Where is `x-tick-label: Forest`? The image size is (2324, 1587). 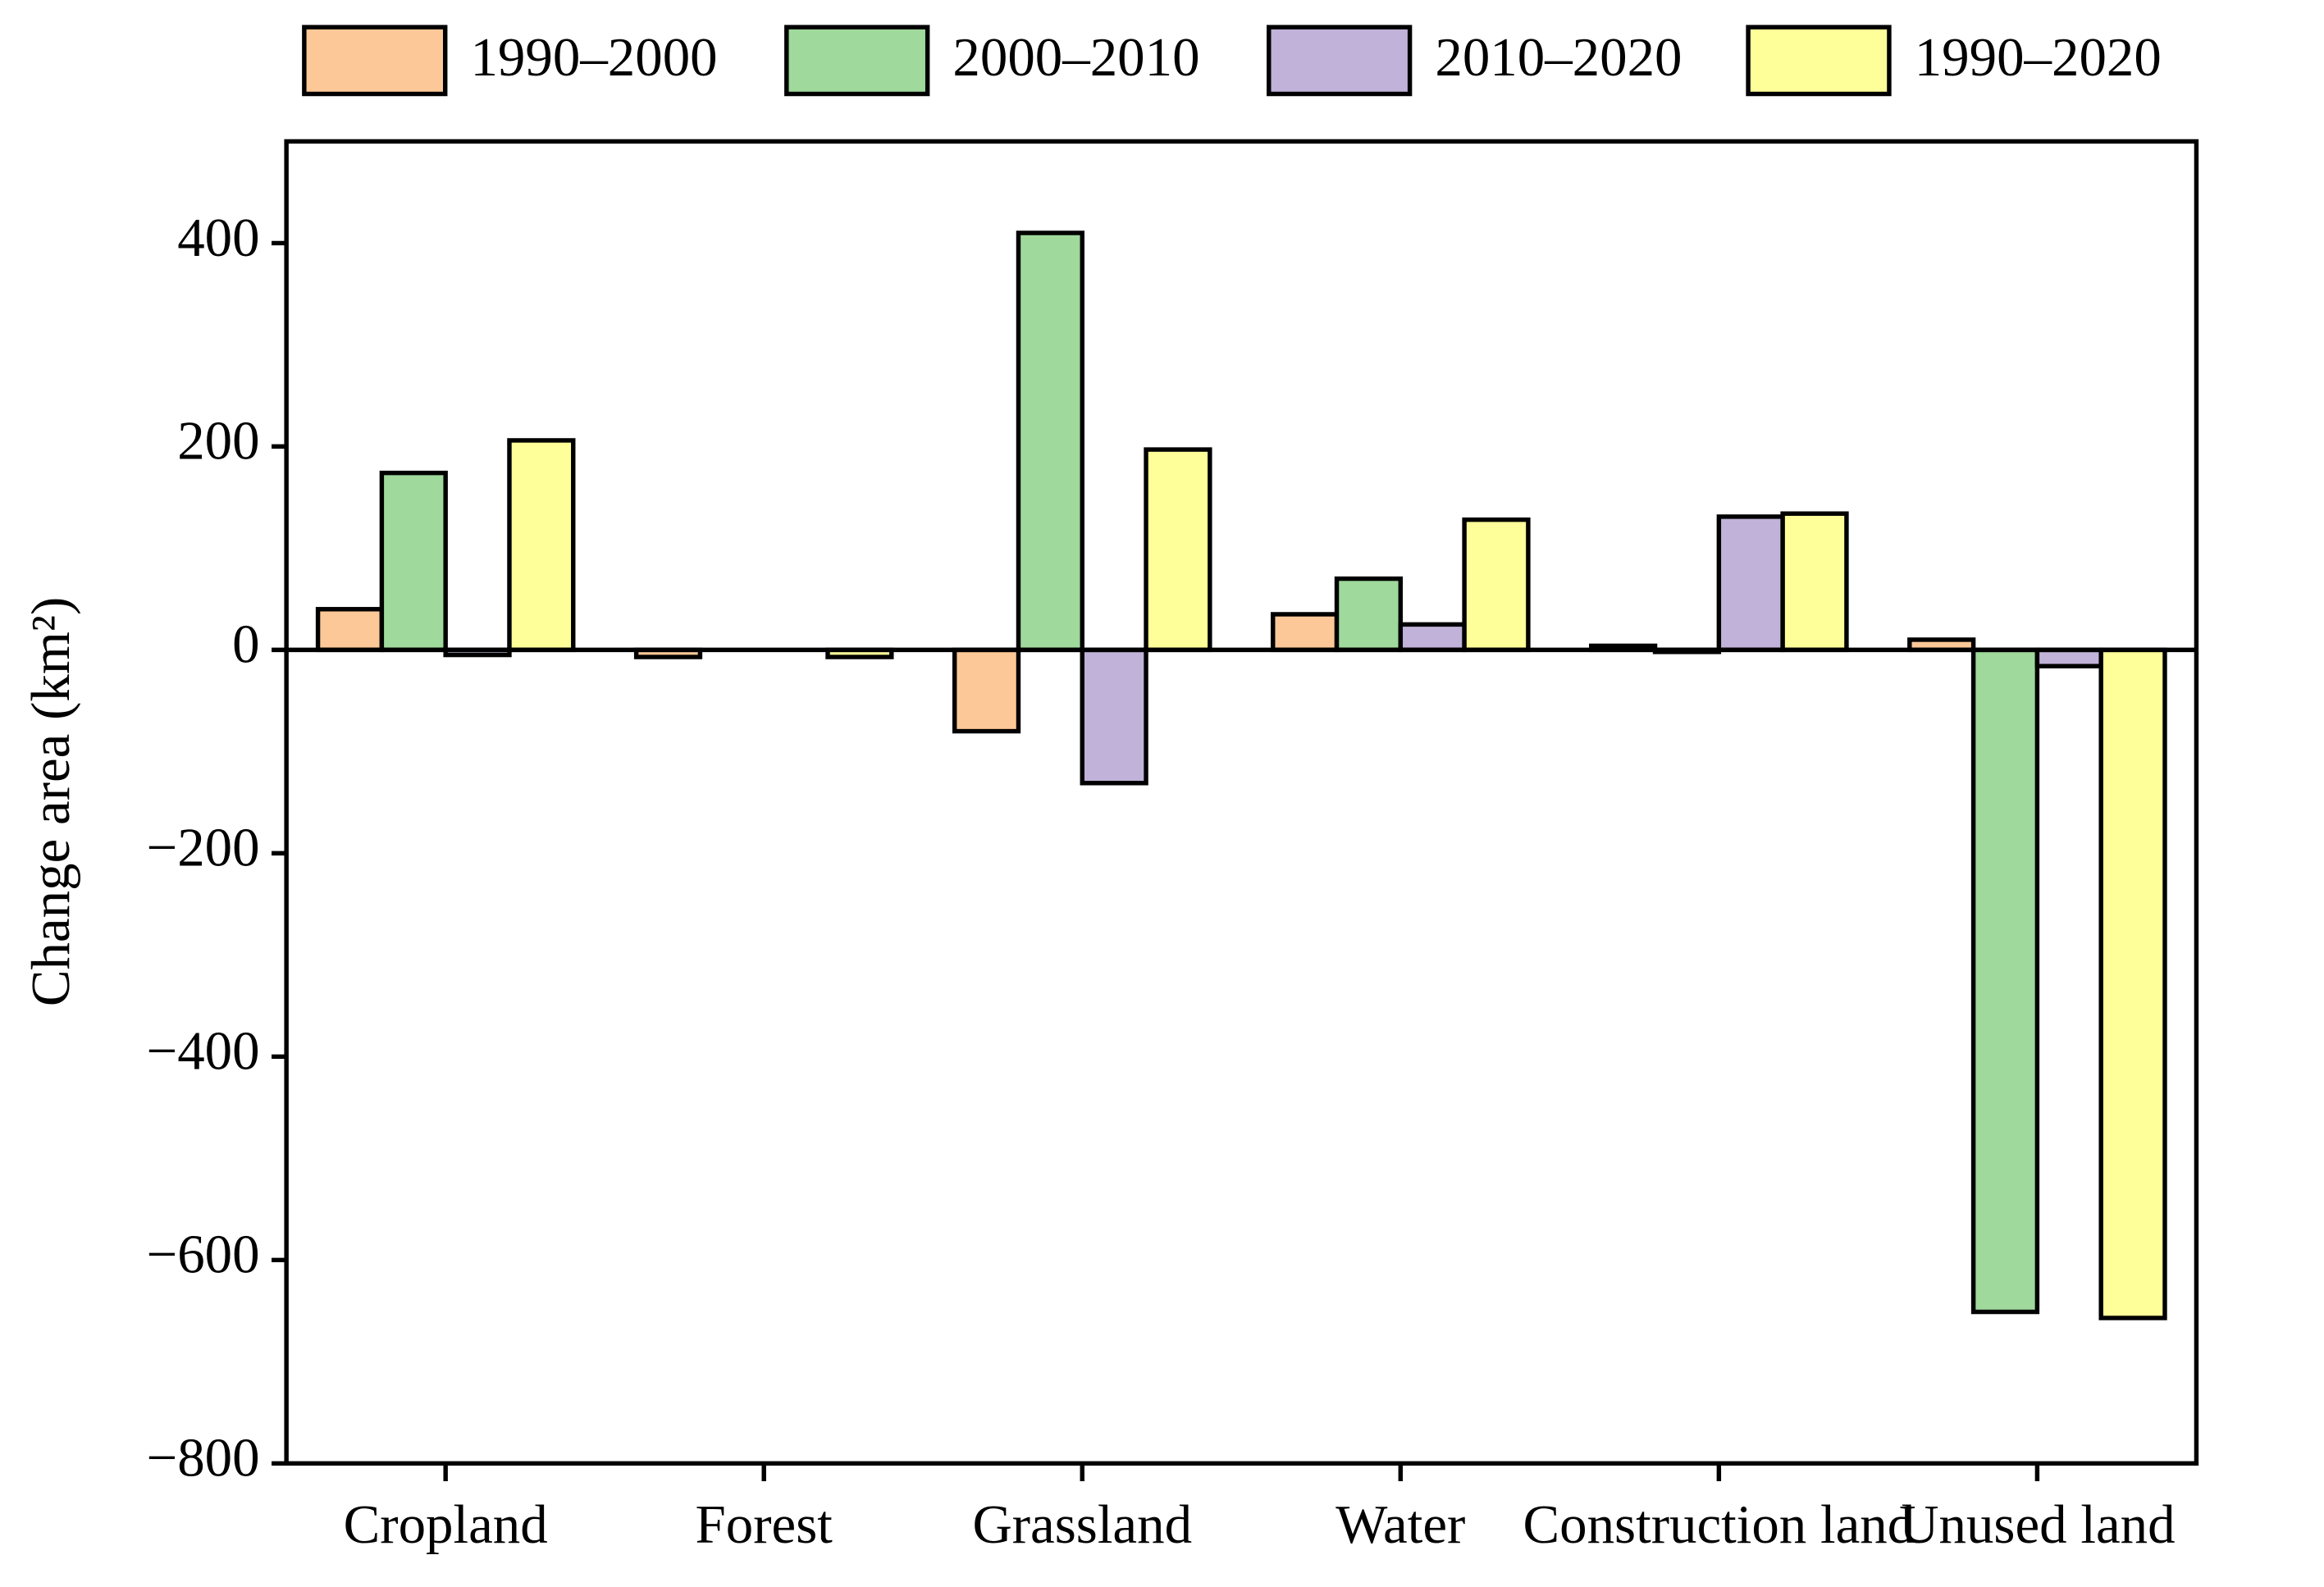 x-tick-label: Forest is located at coordinates (764, 1524).